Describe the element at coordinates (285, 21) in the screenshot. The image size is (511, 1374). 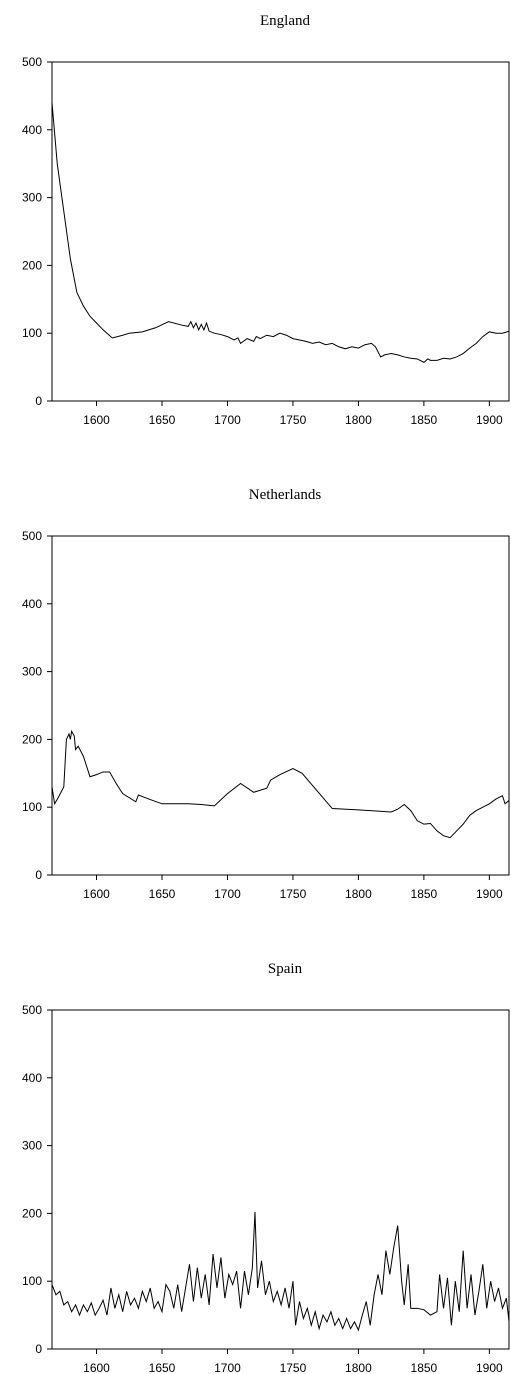
I see `chart-title: England` at that location.